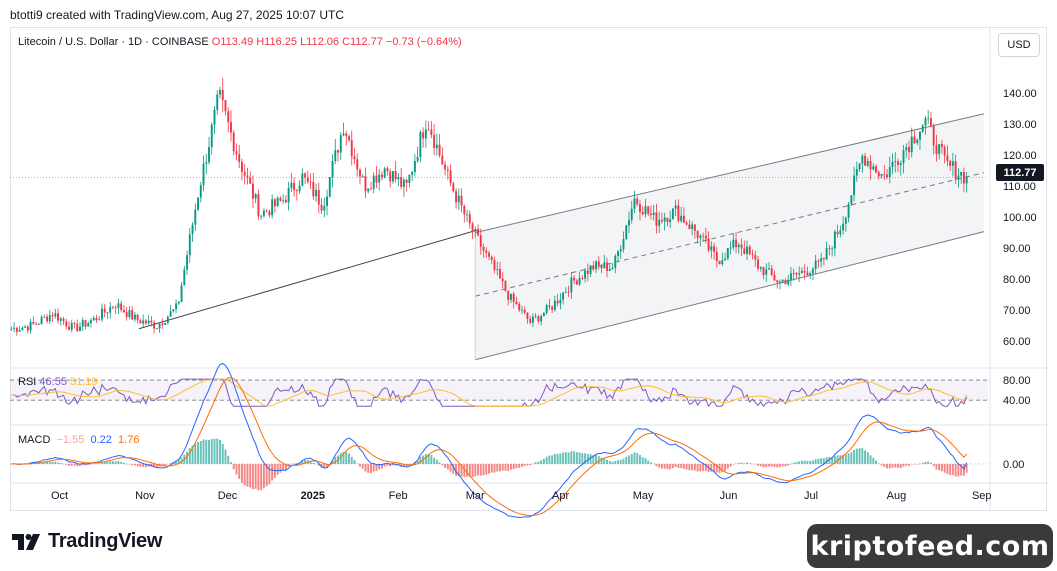 The width and height of the screenshot is (1057, 571). What do you see at coordinates (87, 541) in the screenshot?
I see `tradingview-logo: TradingView` at bounding box center [87, 541].